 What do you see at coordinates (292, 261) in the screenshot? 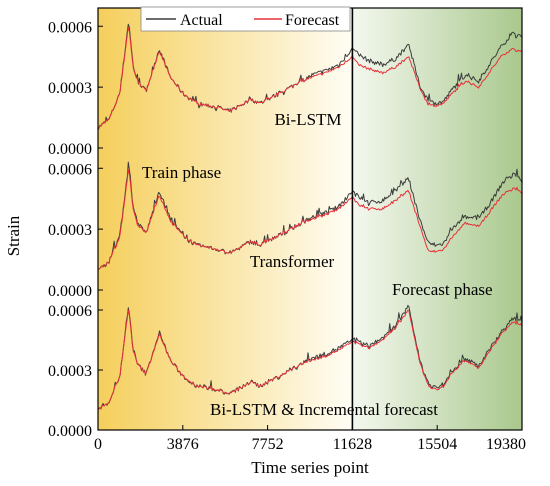
I see `panel-label-2: Transformer` at bounding box center [292, 261].